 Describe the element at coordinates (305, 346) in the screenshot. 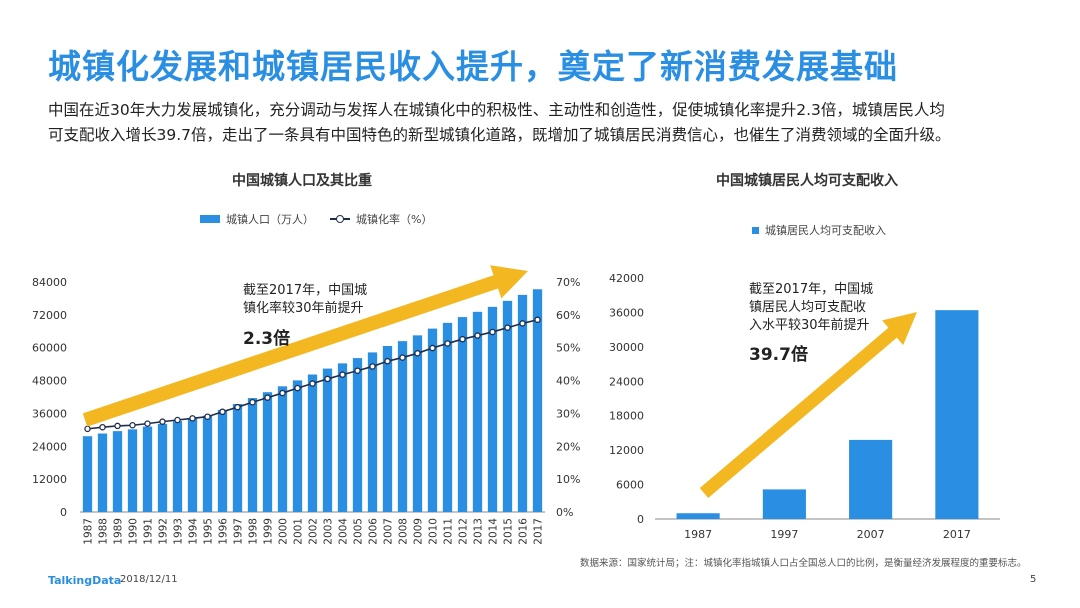

I see `growth-arrow` at that location.